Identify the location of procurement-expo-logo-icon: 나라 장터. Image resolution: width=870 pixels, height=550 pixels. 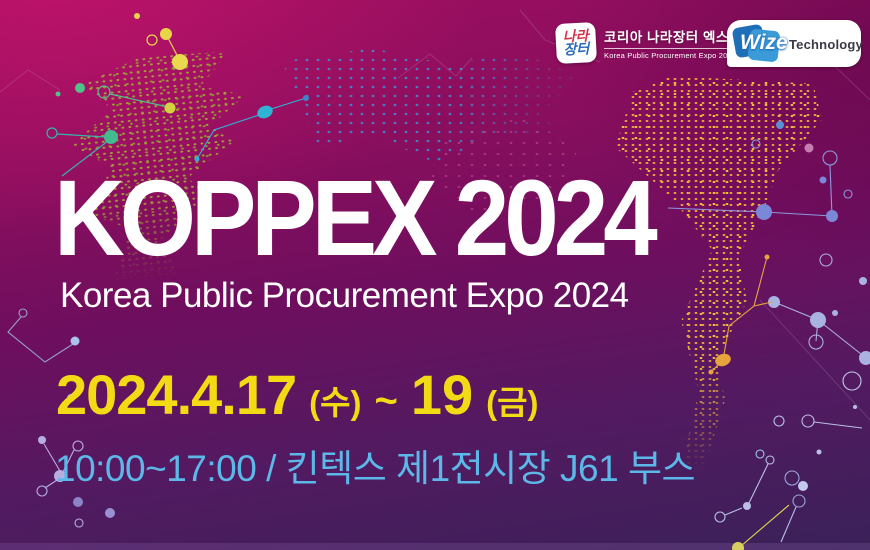
(576, 43).